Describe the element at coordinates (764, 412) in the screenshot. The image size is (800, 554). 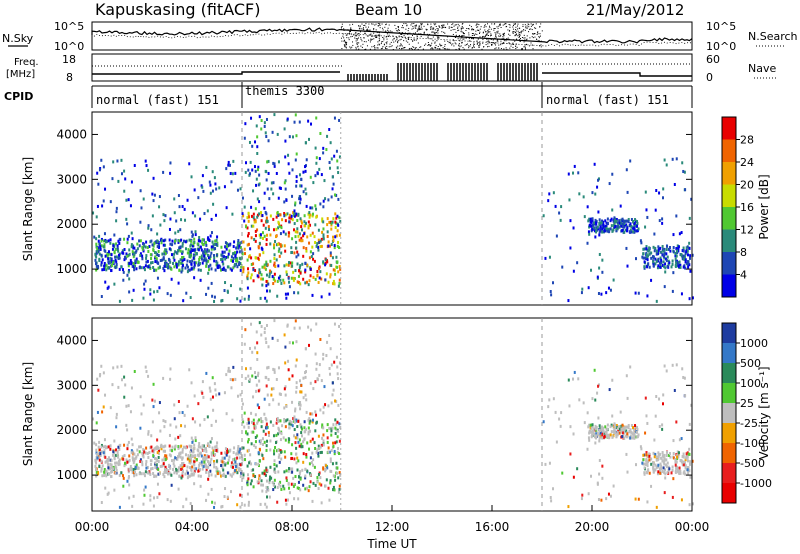
I see `velocity-colorbar-label: Velocity [m s⁻¹]` at that location.